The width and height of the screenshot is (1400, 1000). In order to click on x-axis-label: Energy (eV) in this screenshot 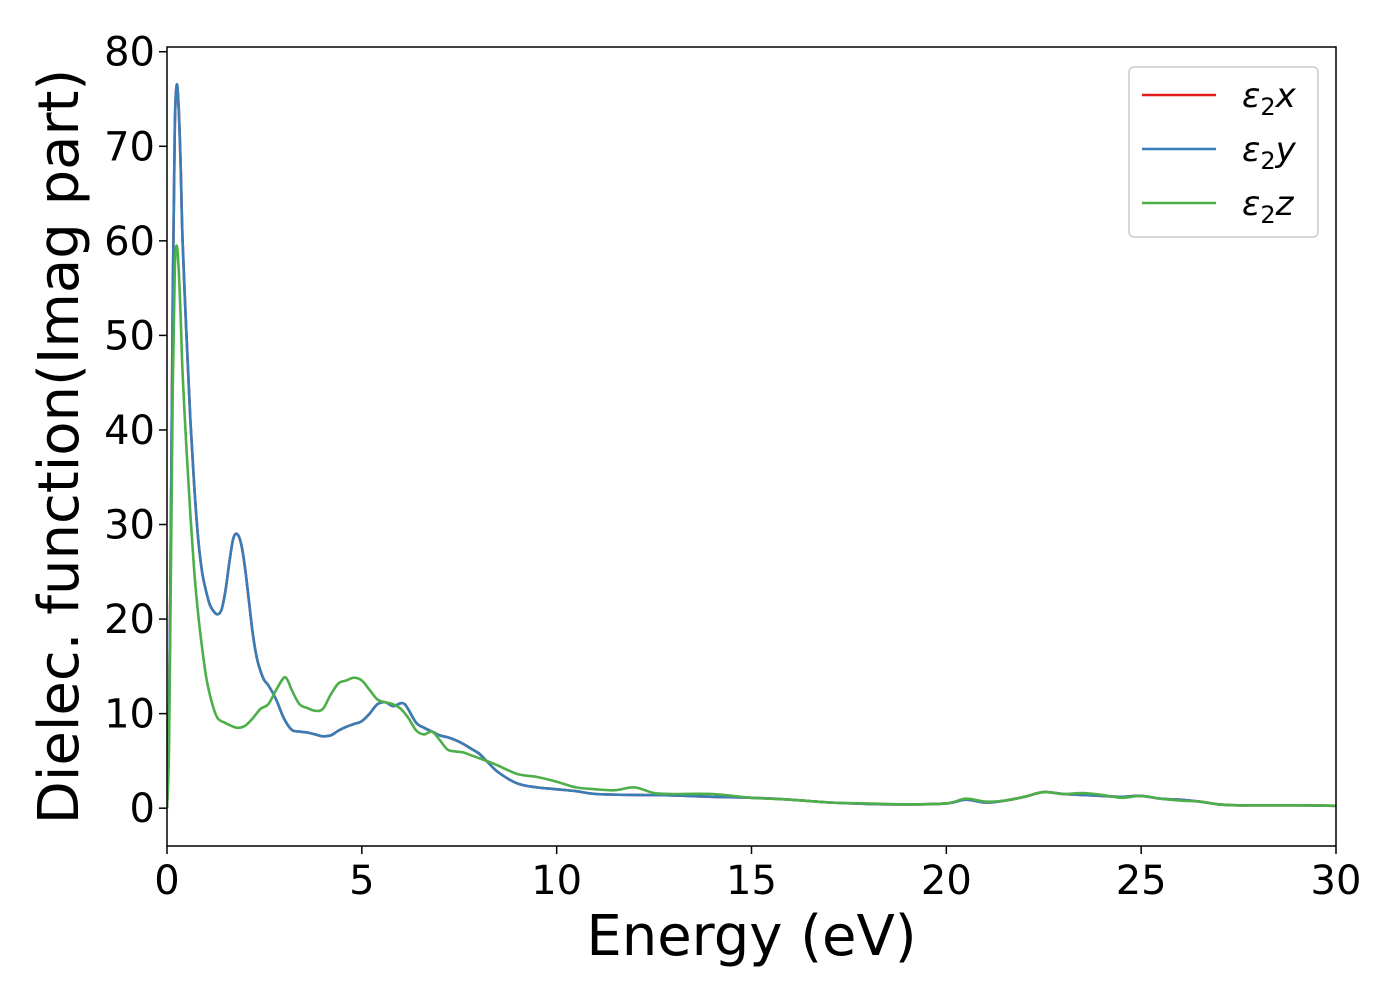, I will do `click(751, 936)`.